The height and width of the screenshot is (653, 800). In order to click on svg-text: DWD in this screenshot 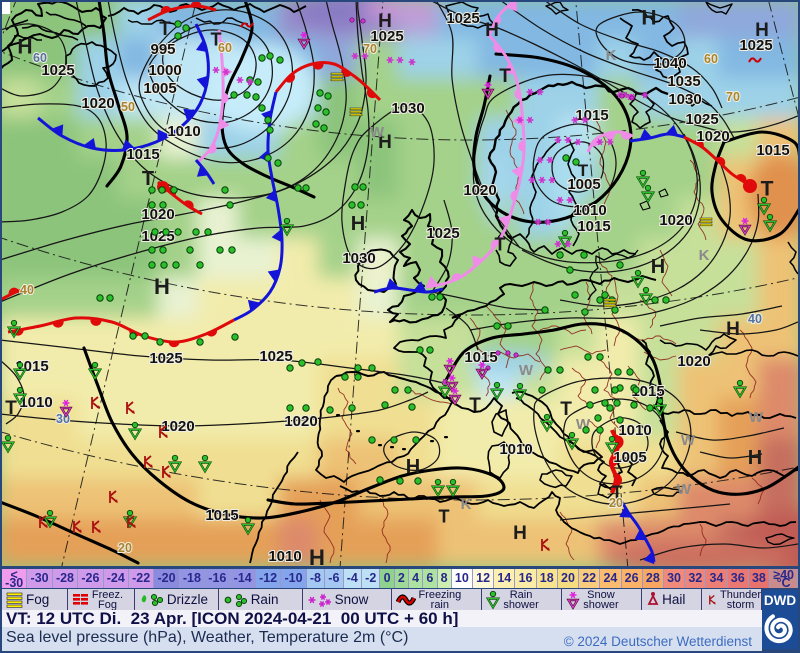, I will do `click(780, 600)`.